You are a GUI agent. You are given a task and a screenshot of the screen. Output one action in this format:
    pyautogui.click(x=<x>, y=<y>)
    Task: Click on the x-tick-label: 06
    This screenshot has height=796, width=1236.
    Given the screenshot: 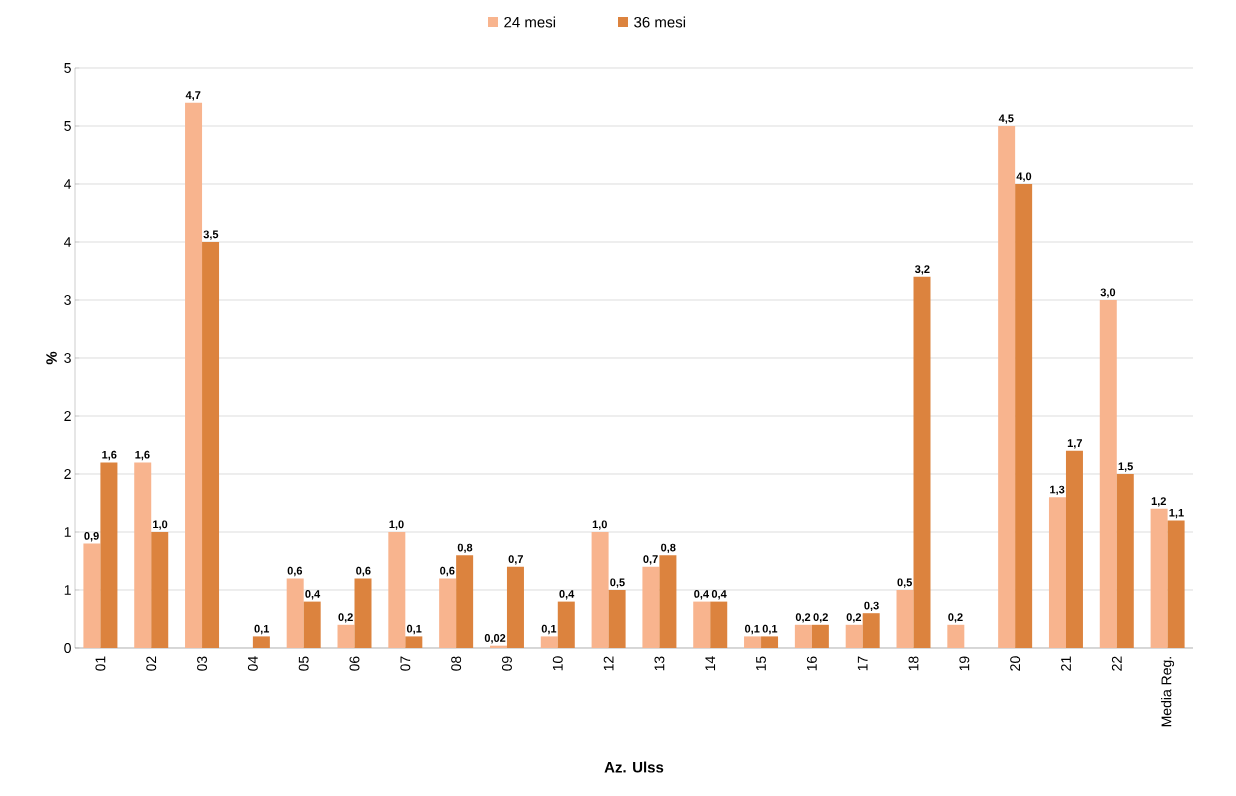 What is the action you would take?
    pyautogui.click(x=354, y=663)
    